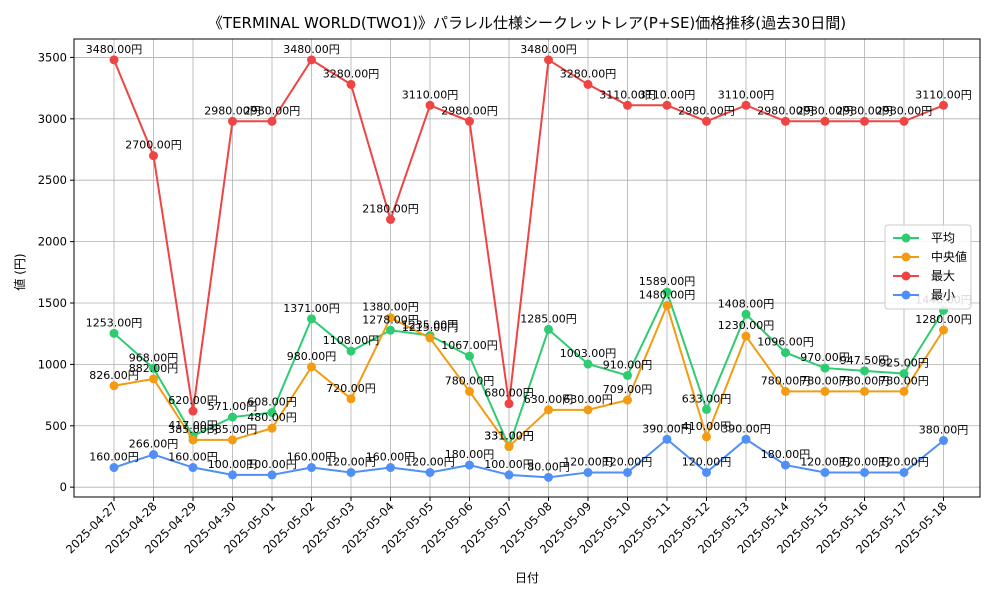  Describe the element at coordinates (193, 429) in the screenshot. I see `data-label: 385.00円` at that location.